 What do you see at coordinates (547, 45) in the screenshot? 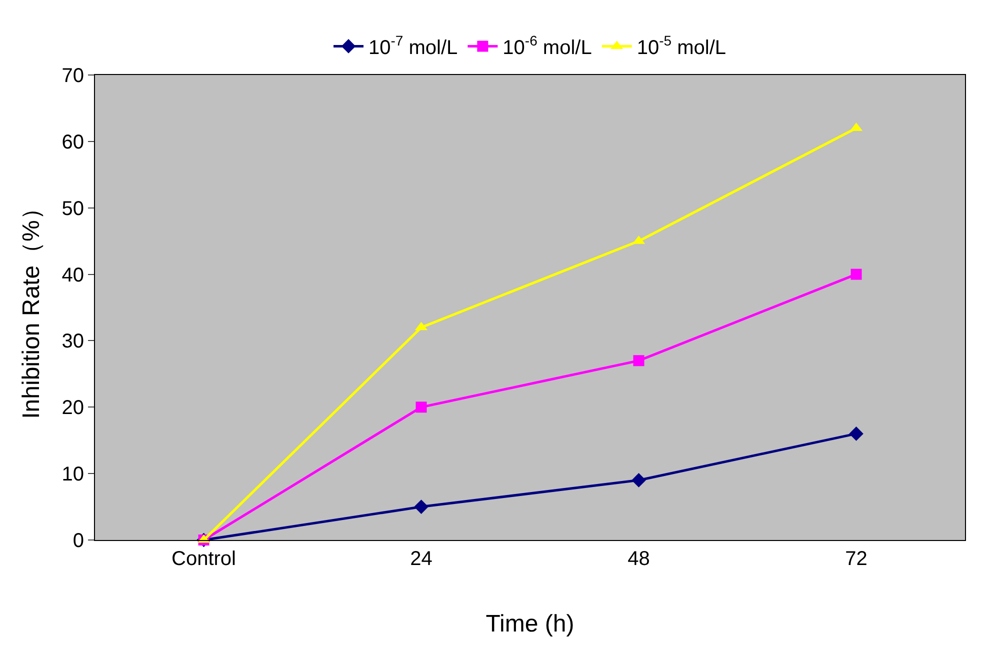
I see `legend-label: 10$^{-6}$ mol/L` at bounding box center [547, 45].